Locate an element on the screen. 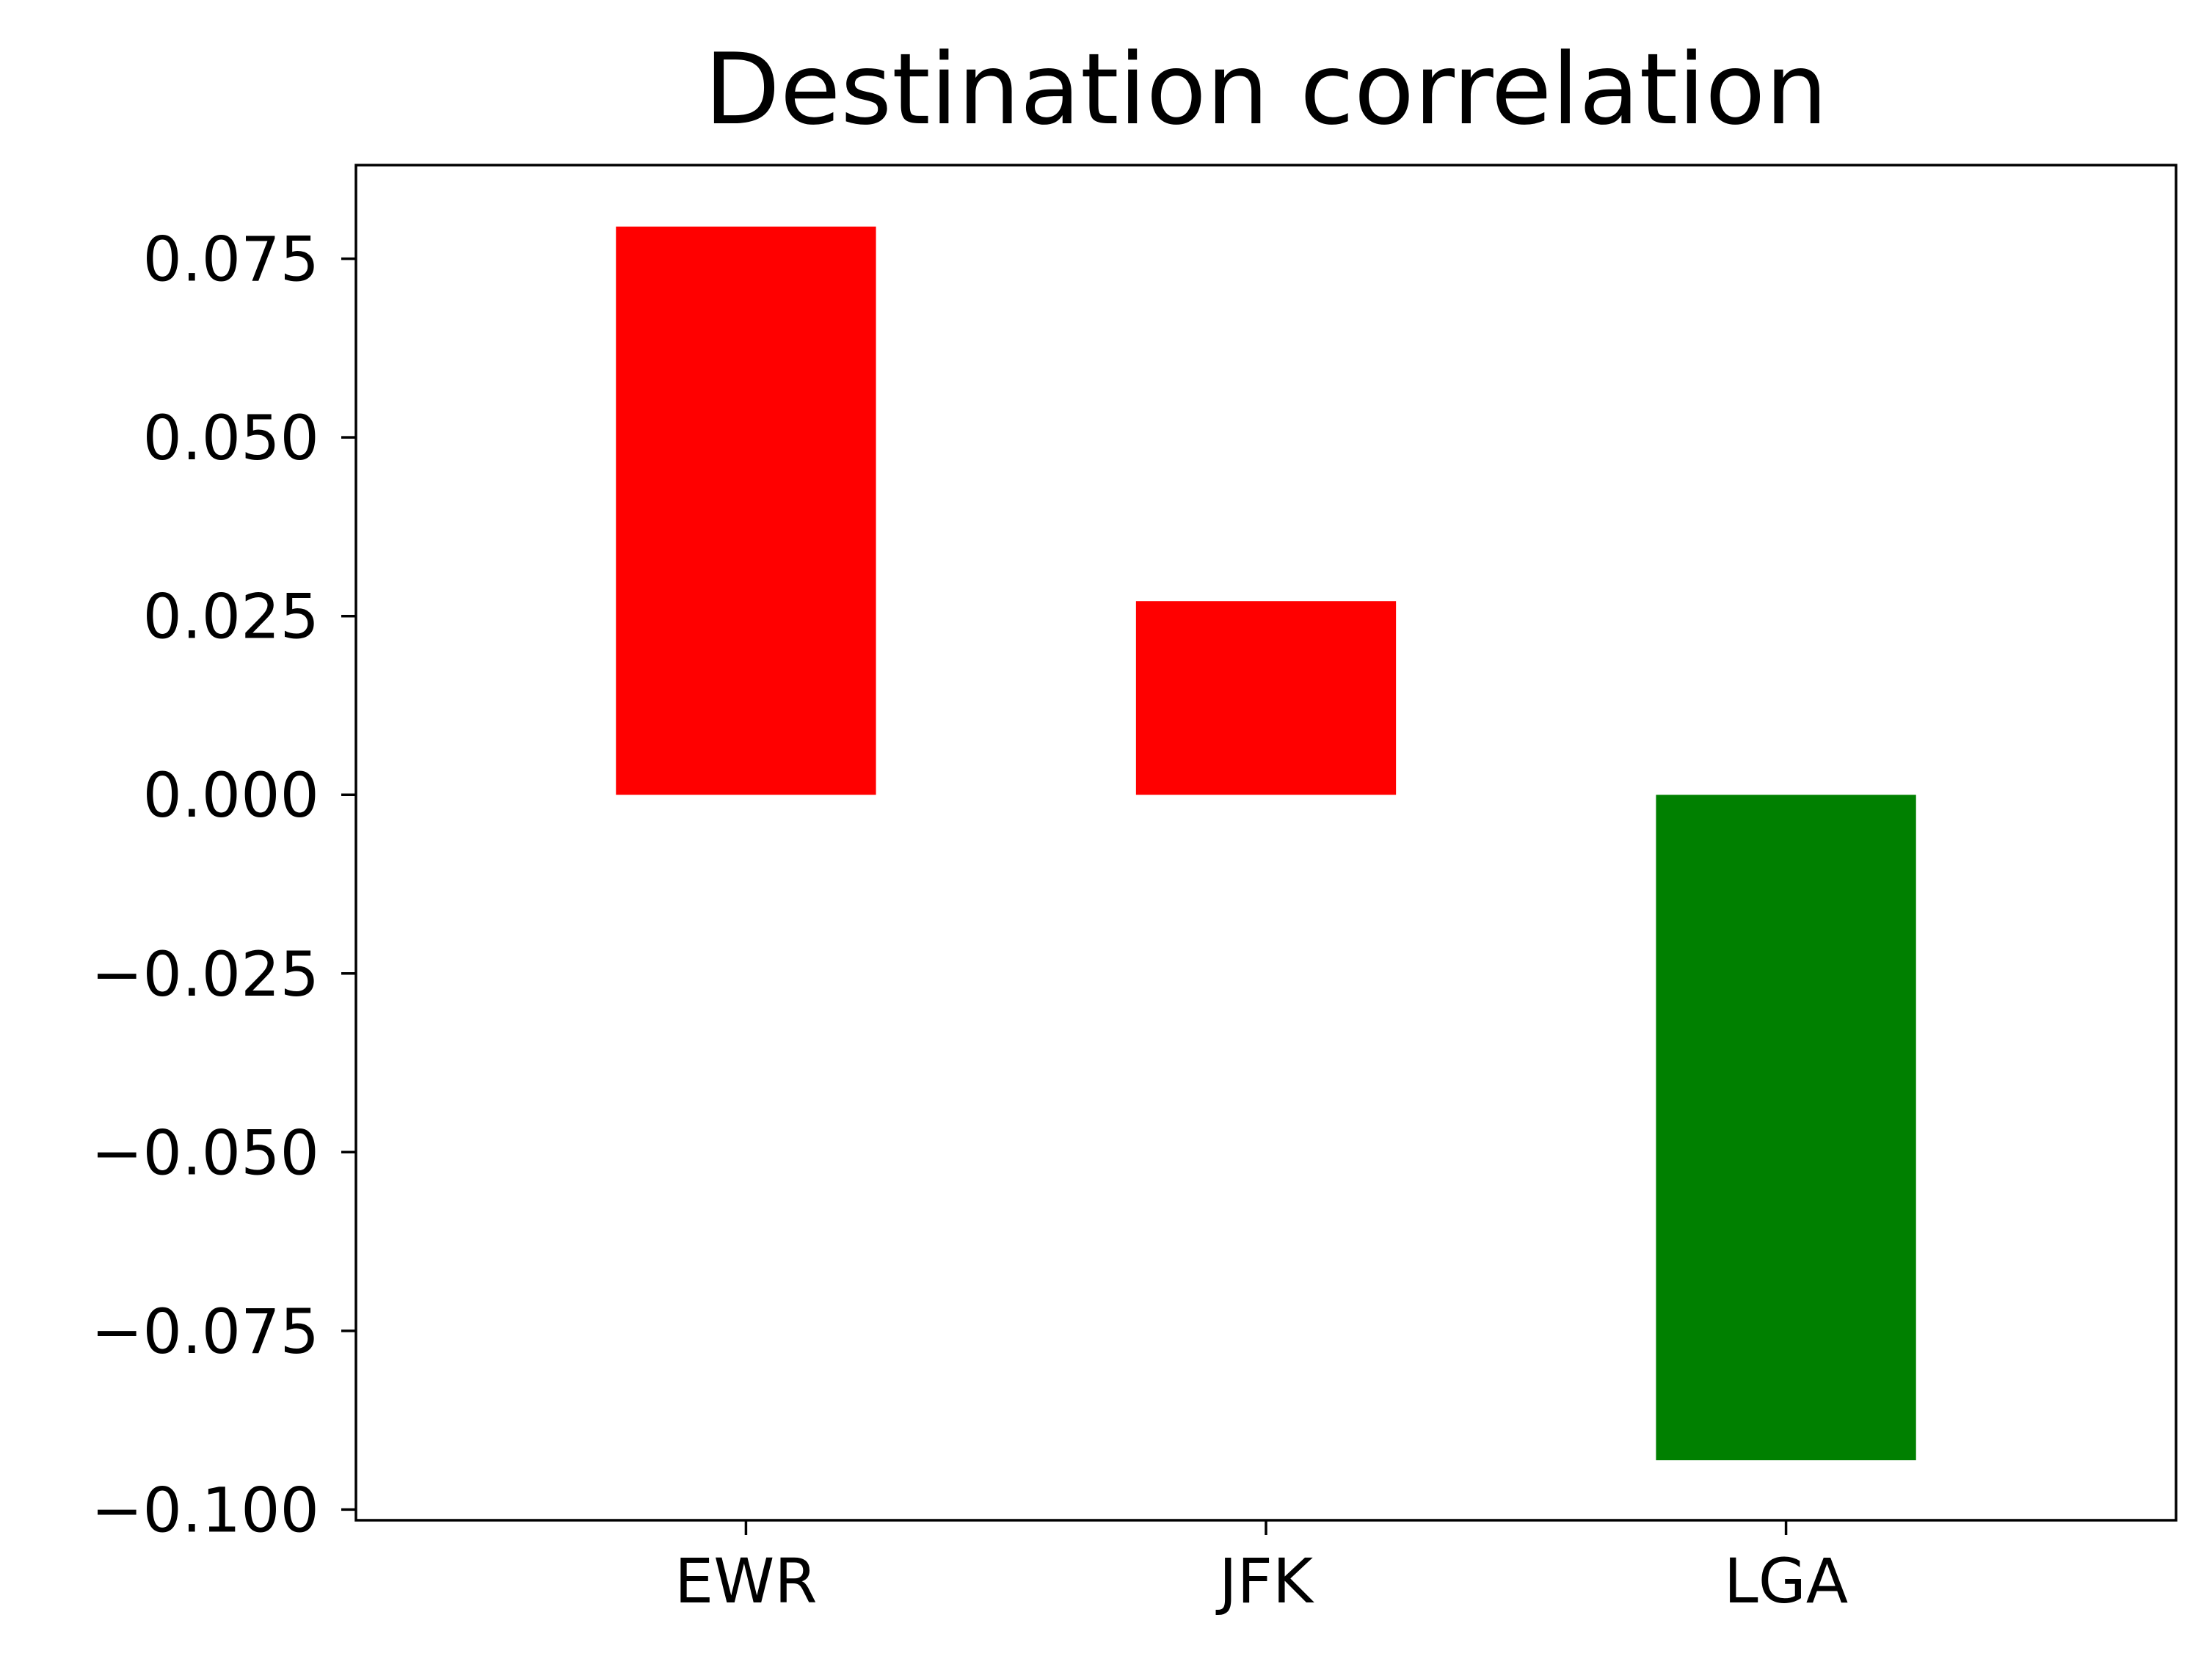  y-tick-label: −0.100 is located at coordinates (205, 1510).